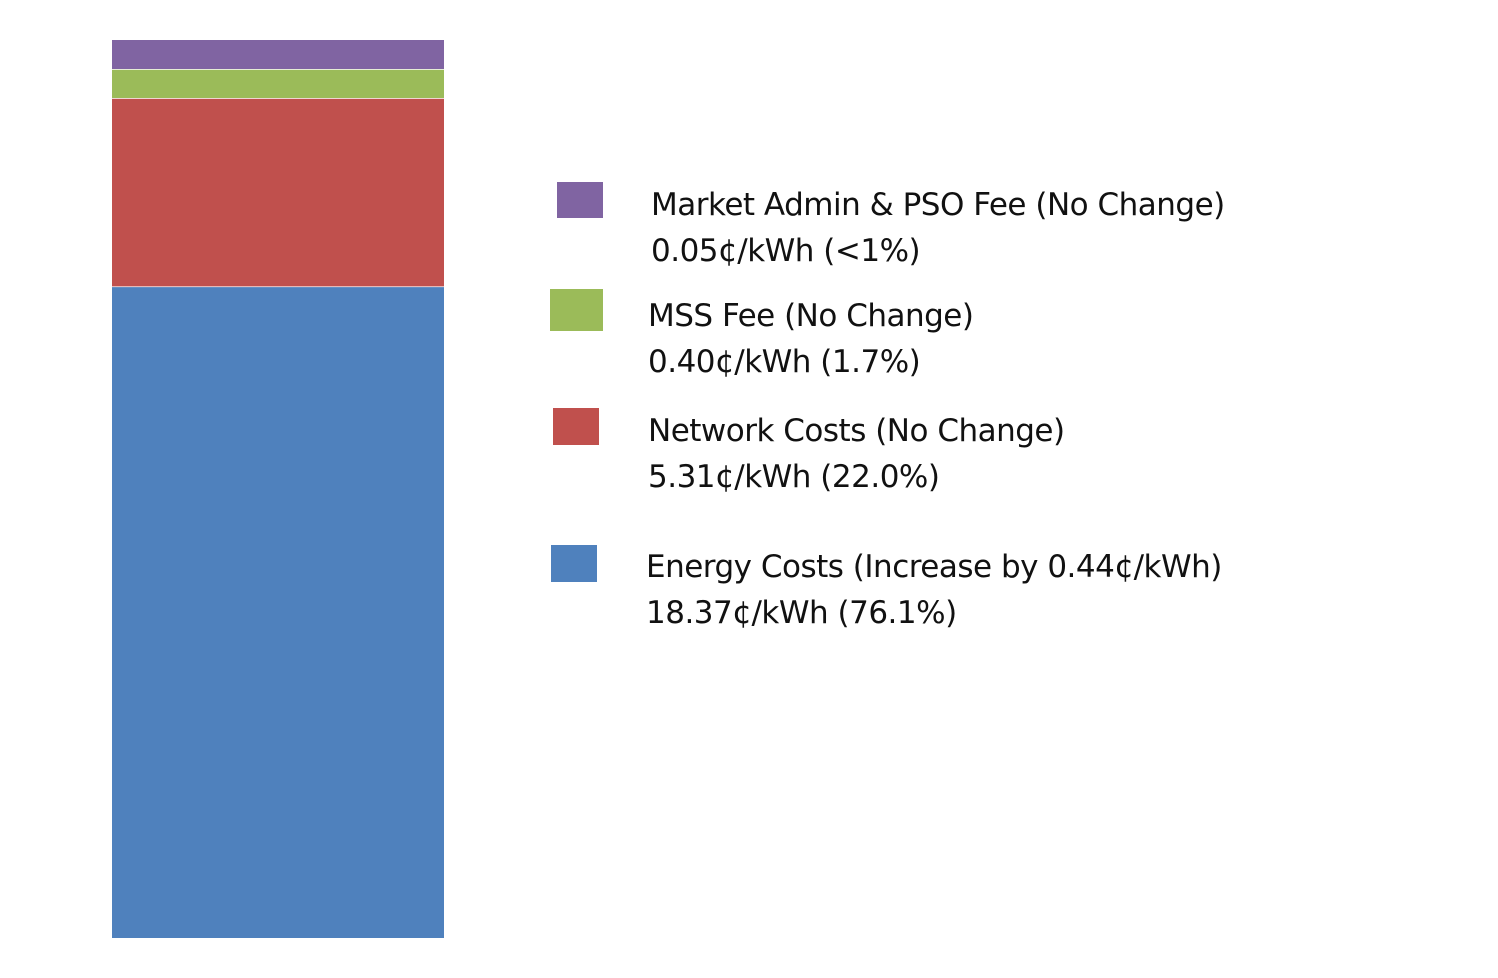 The width and height of the screenshot is (1498, 978). Describe the element at coordinates (786, 251) in the screenshot. I see `legend-value-label: 0.05¢/kWh (<1%)` at that location.